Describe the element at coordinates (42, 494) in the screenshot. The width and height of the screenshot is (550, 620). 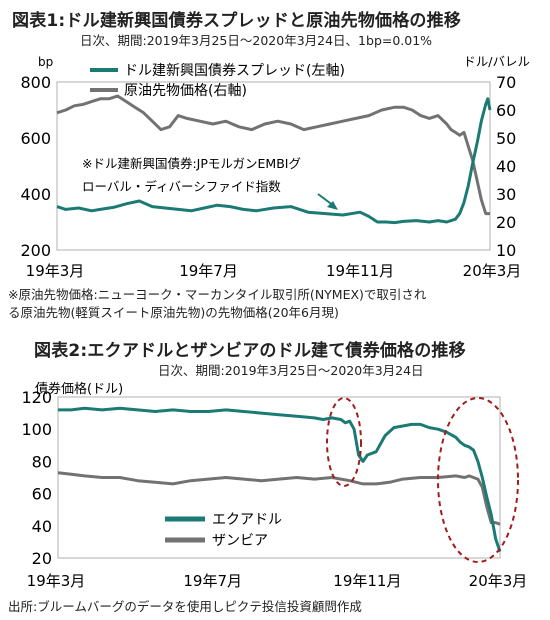
I see `y-tick-label: 60` at that location.